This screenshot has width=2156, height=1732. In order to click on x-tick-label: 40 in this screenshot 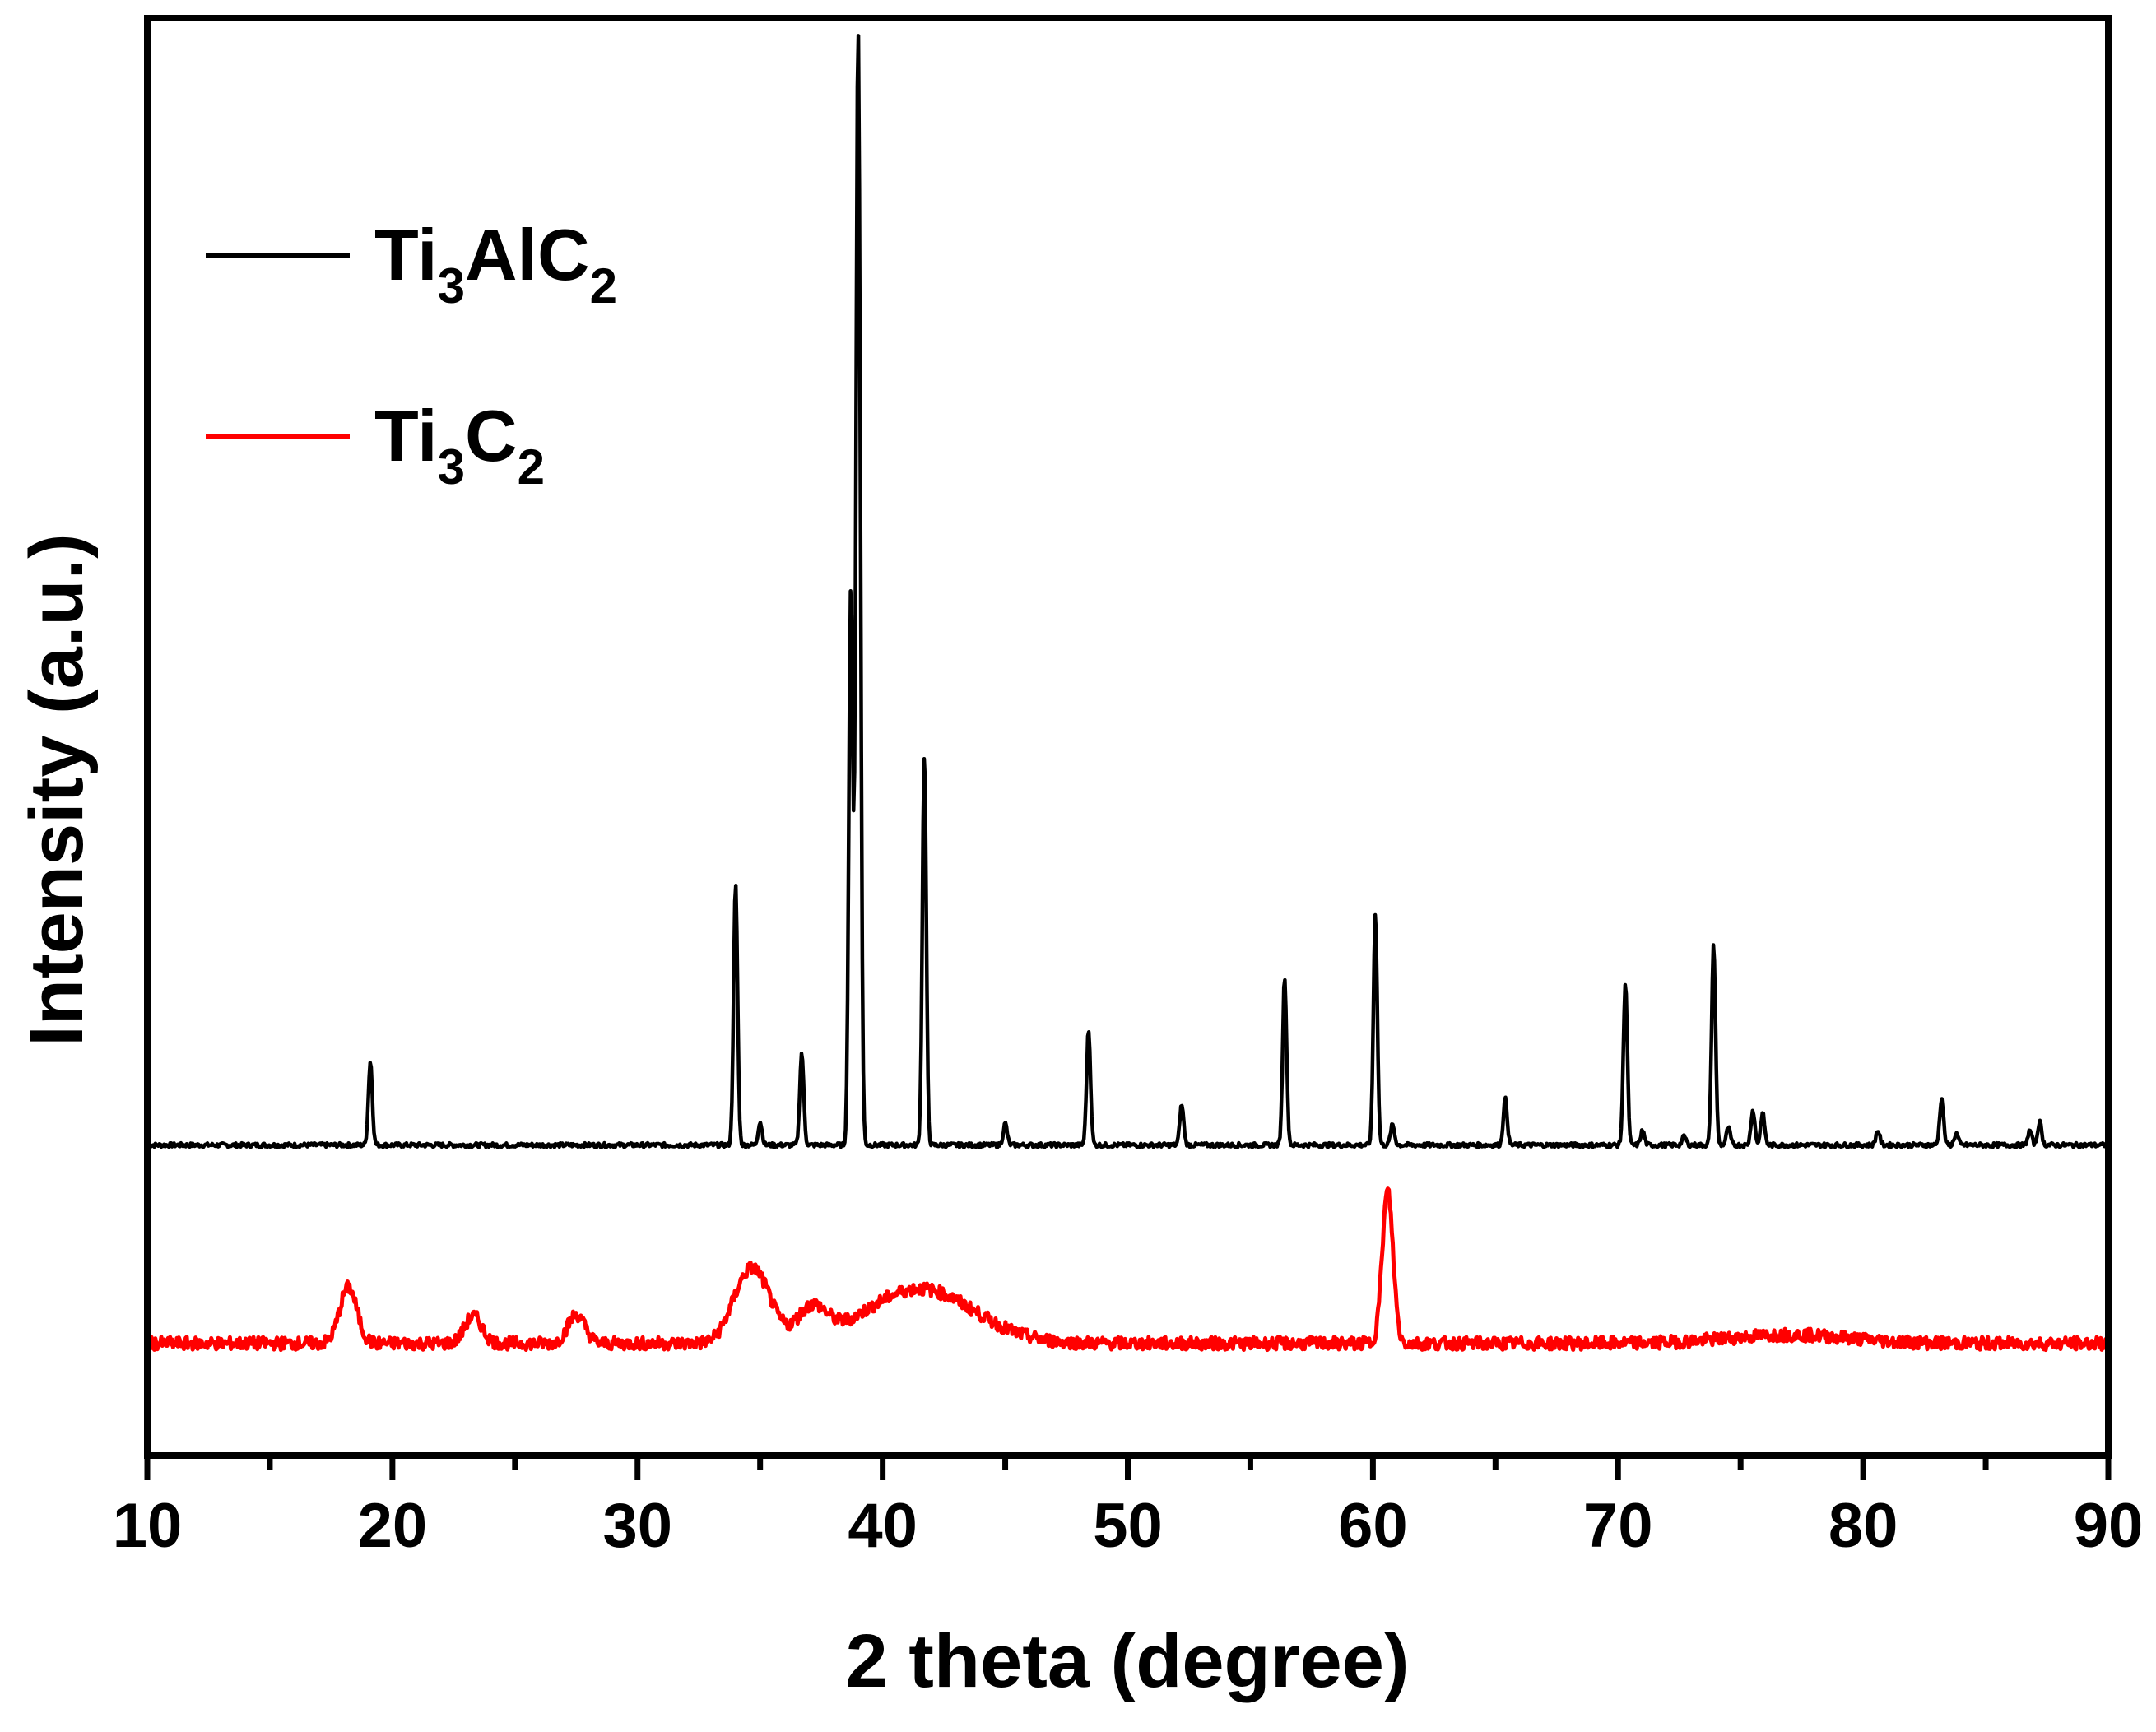, I will do `click(883, 1526)`.